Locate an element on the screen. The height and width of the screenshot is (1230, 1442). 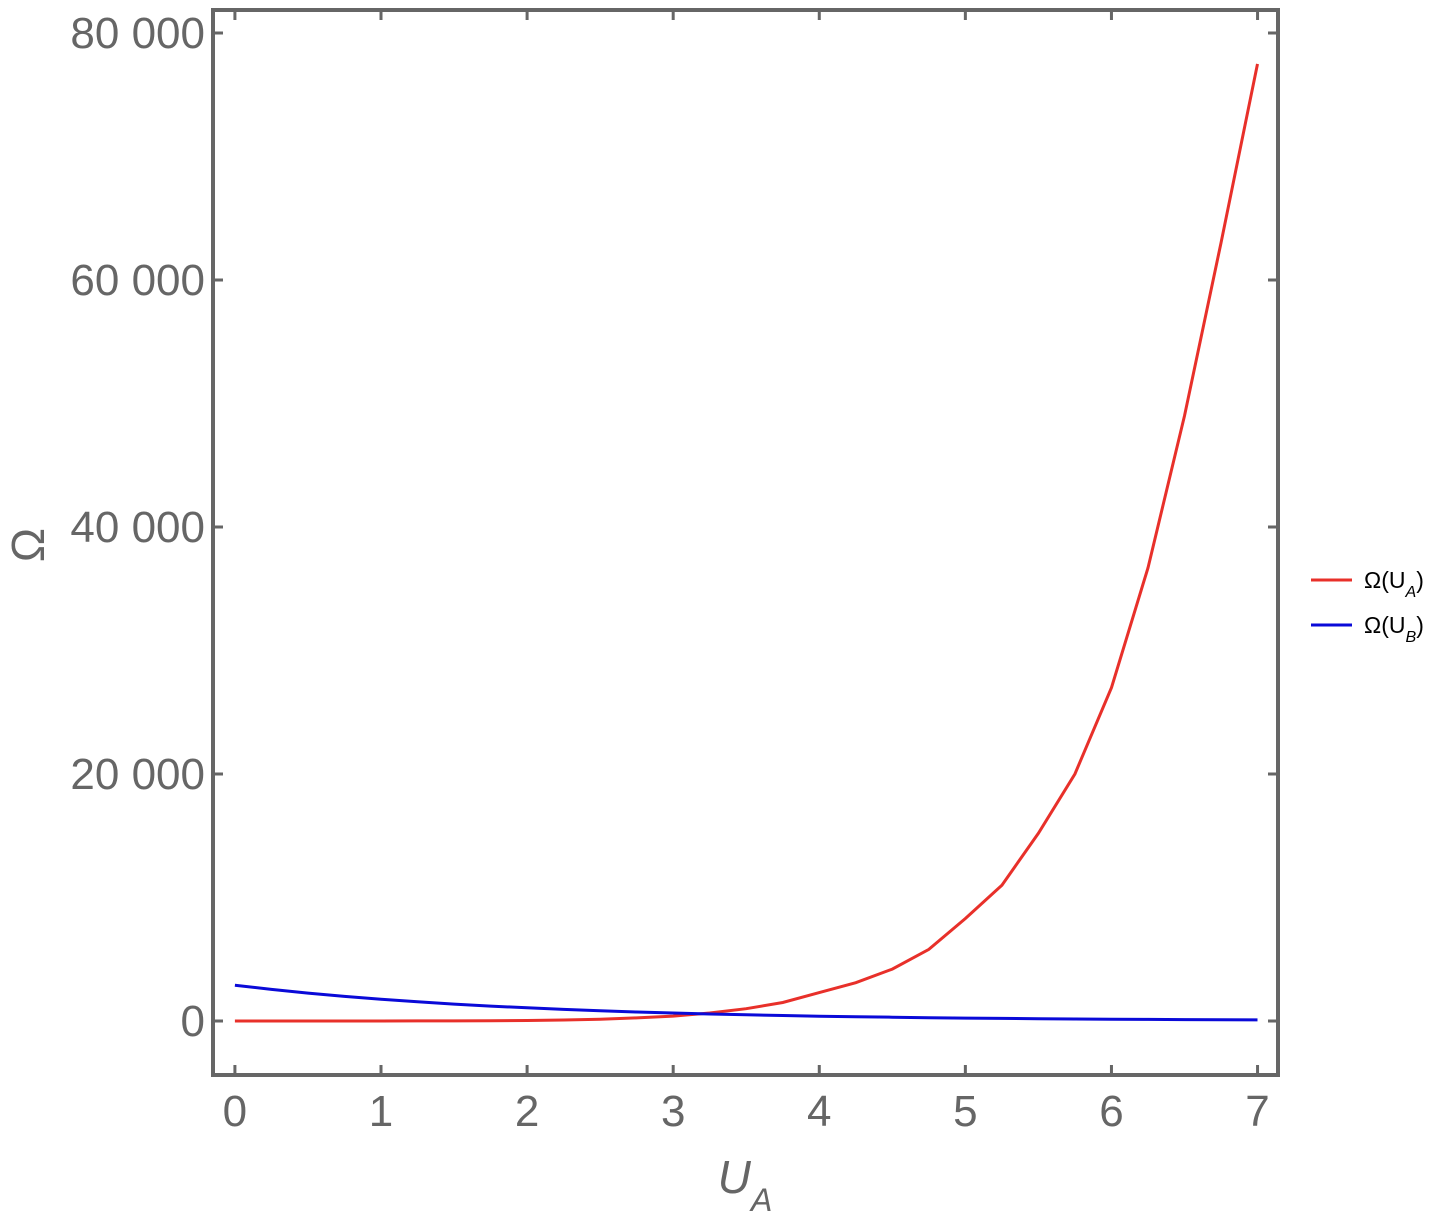
legend-label: Ω(UB) is located at coordinates (1394, 629).